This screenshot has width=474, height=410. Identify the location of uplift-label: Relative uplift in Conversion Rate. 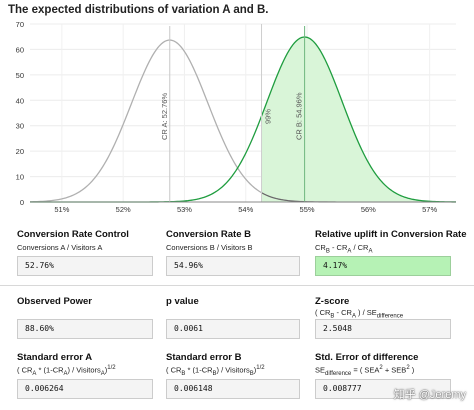
(391, 234).